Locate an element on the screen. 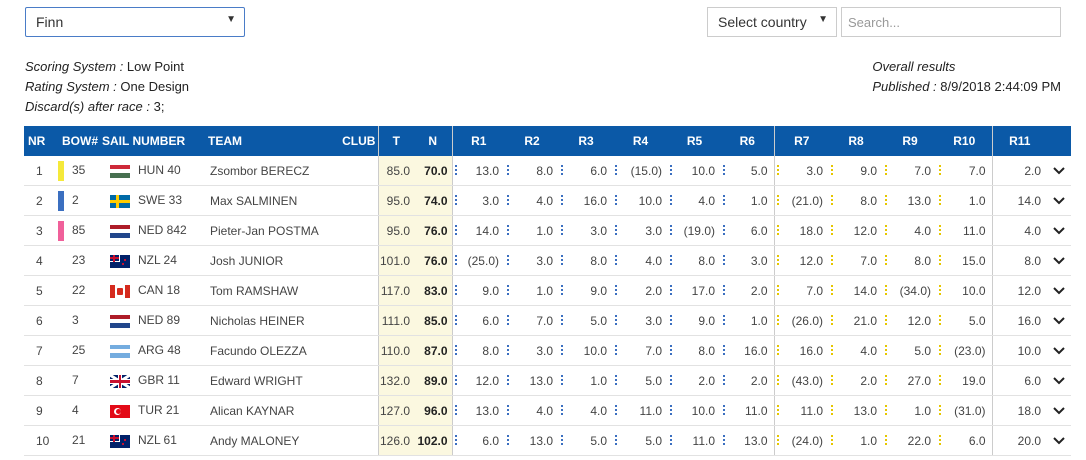 This screenshot has height=460, width=1086. class-select: Finn ▼ is located at coordinates (135, 22).